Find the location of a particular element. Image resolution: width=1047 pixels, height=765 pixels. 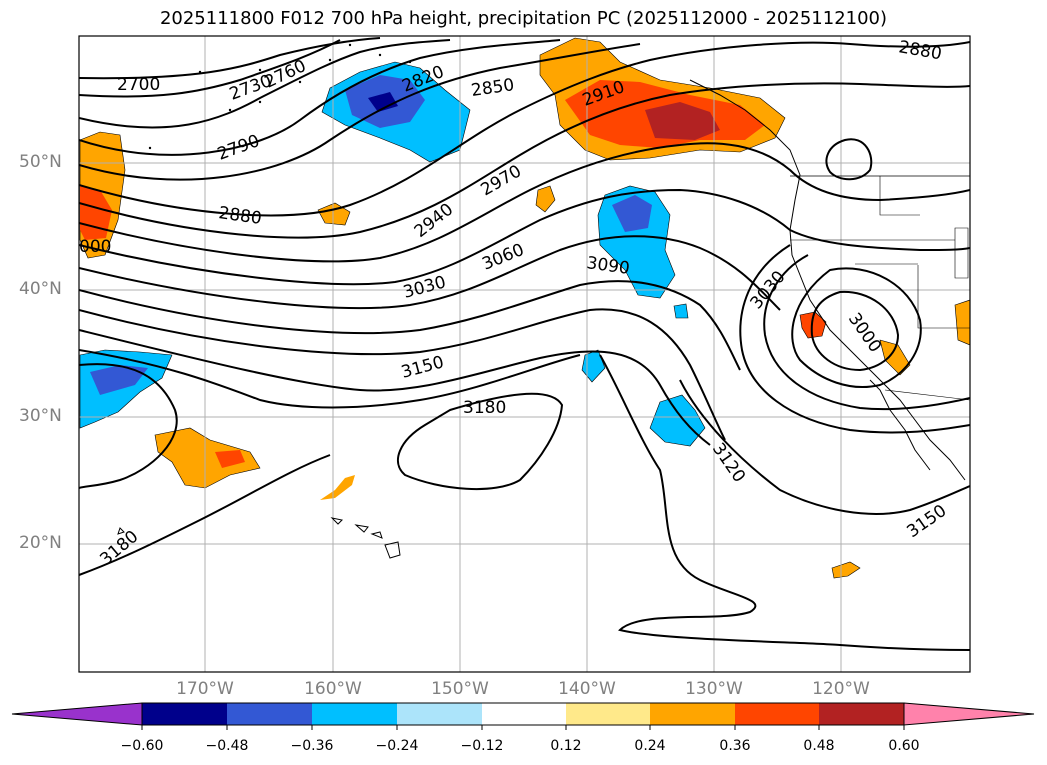

precip-area-mexico is located at coordinates (846, 570).